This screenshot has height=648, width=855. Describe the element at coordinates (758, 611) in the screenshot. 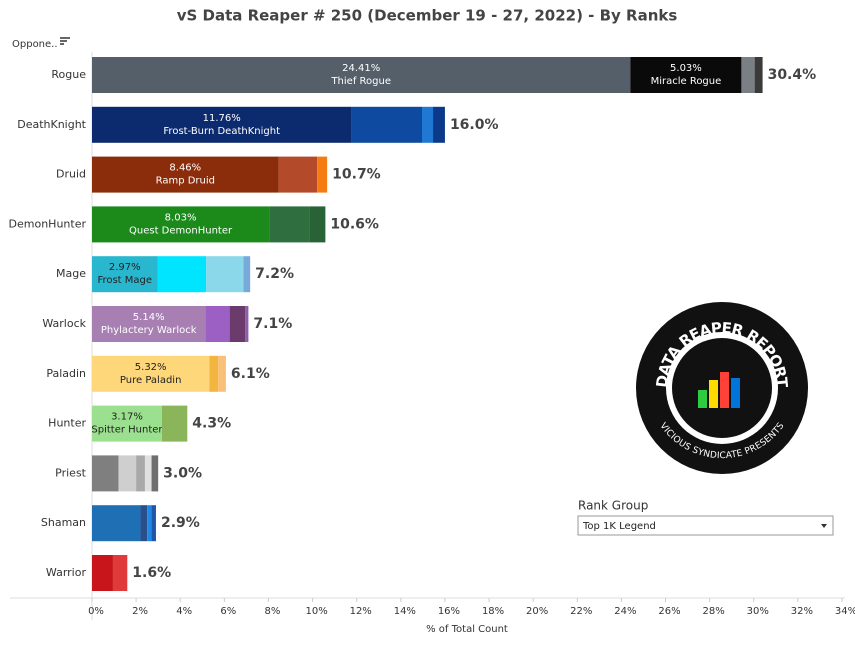

I see `x-tick-label: 30%` at that location.